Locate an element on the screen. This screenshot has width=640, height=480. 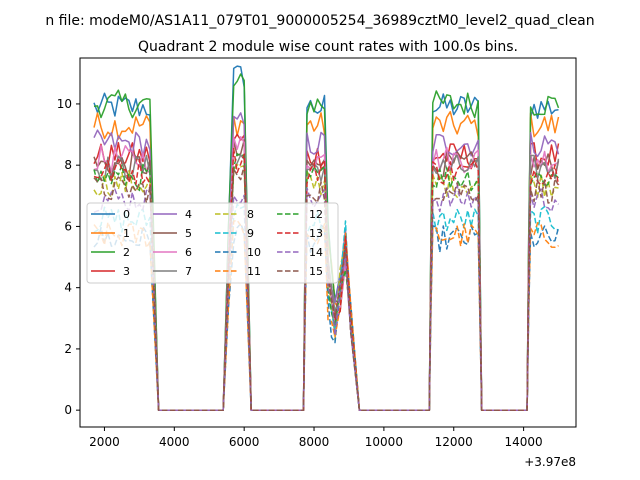
legend-box is located at coordinates (212, 243).